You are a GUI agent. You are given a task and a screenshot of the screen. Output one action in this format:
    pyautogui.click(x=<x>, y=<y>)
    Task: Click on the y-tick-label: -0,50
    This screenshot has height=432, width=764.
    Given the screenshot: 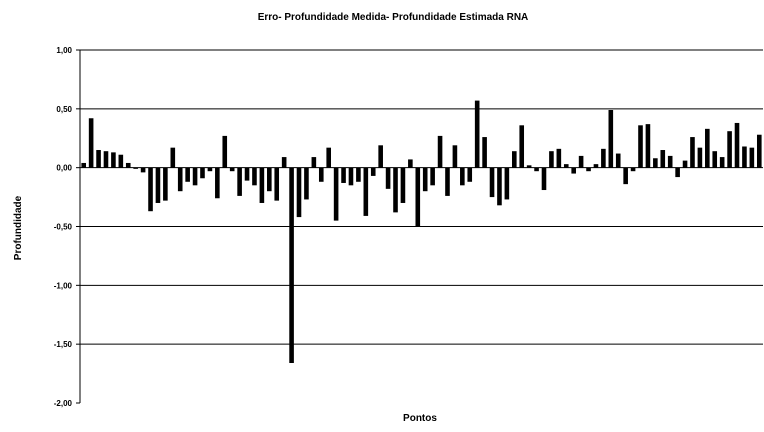 What is the action you would take?
    pyautogui.click(x=63, y=227)
    